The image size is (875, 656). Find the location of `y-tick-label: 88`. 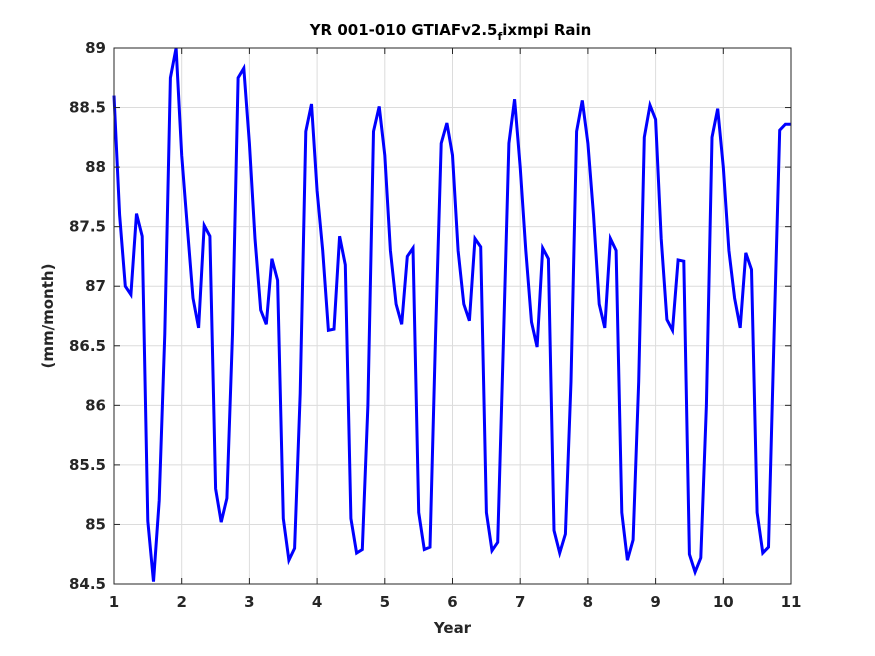

y-tick-label: 88 is located at coordinates (95, 167).